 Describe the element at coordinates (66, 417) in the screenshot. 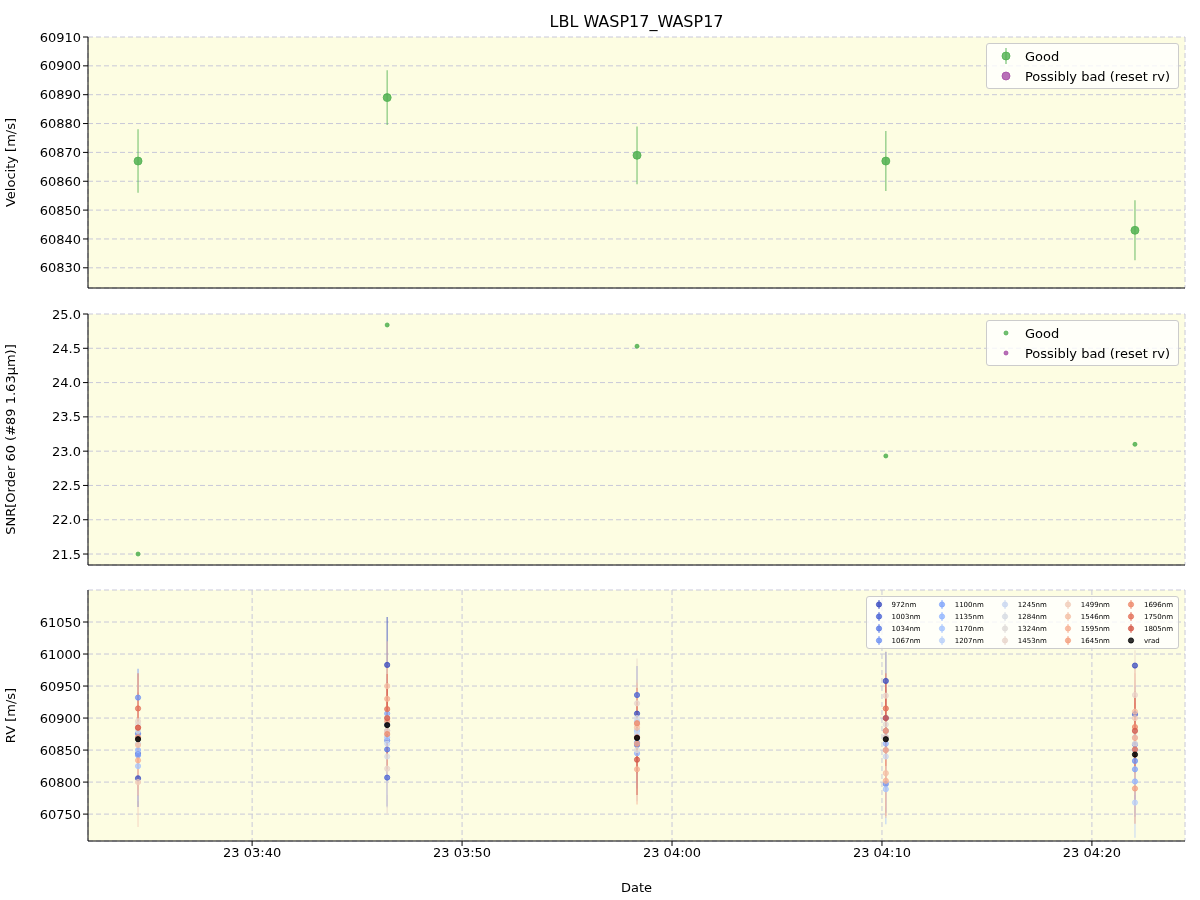

I see `y-tick-label: 23.5` at that location.